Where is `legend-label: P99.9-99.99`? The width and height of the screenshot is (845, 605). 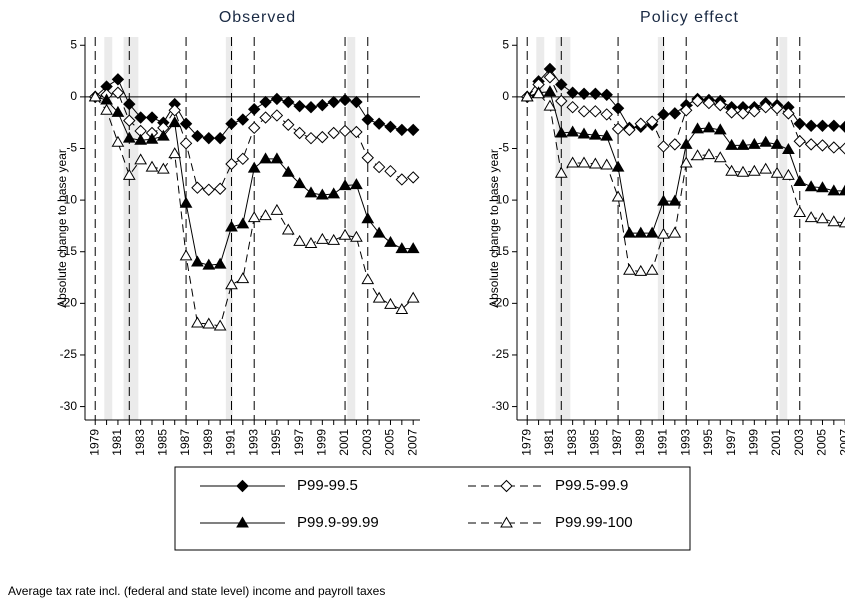 legend-label: P99.9-99.99 is located at coordinates (338, 522).